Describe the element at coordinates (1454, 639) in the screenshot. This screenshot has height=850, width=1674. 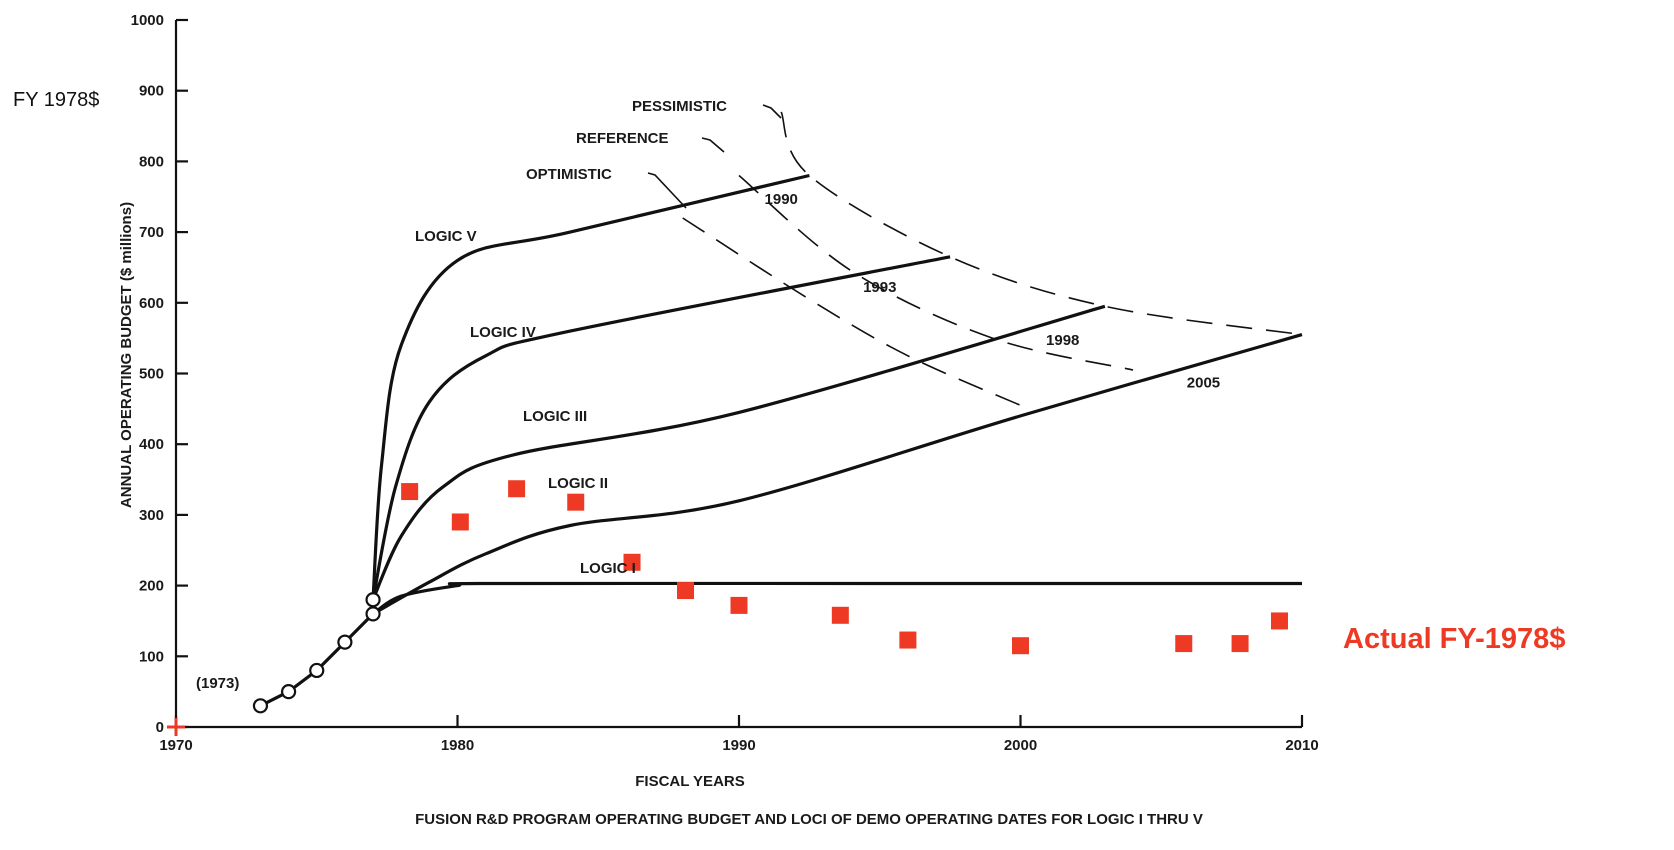
I see `actual-series-label: Actual FY-1978$` at that location.